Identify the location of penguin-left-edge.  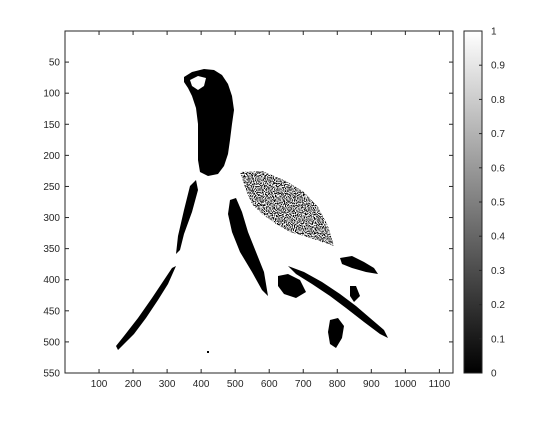
(187, 217).